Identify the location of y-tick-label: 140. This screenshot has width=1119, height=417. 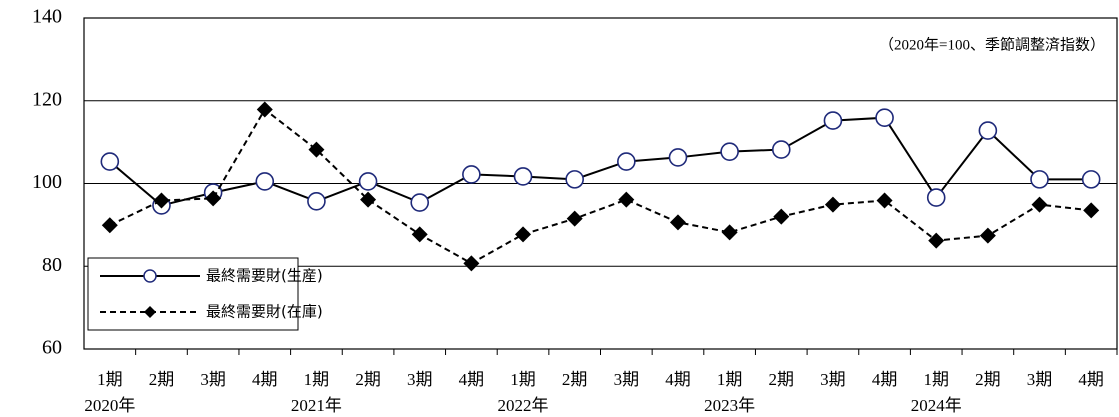
(47, 17).